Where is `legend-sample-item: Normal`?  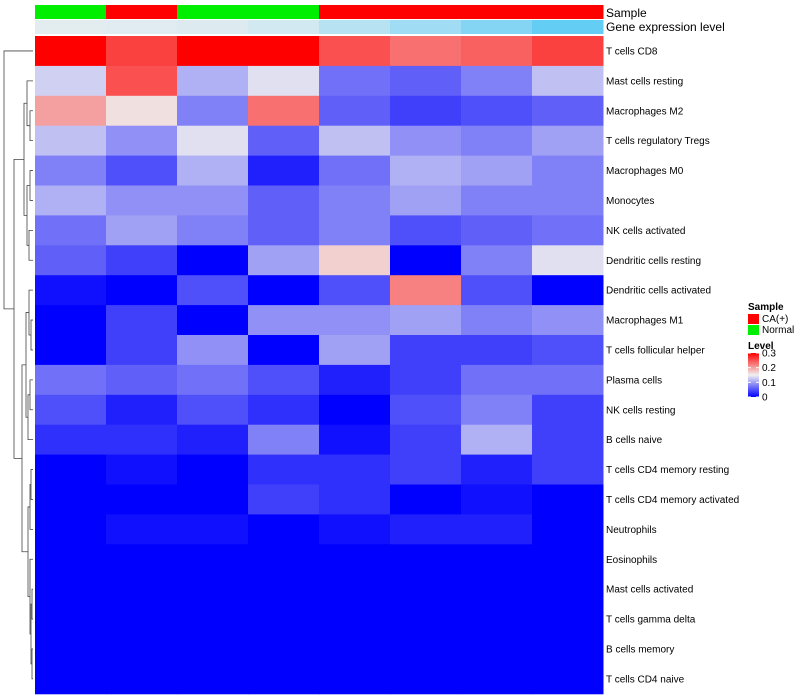 legend-sample-item: Normal is located at coordinates (771, 330).